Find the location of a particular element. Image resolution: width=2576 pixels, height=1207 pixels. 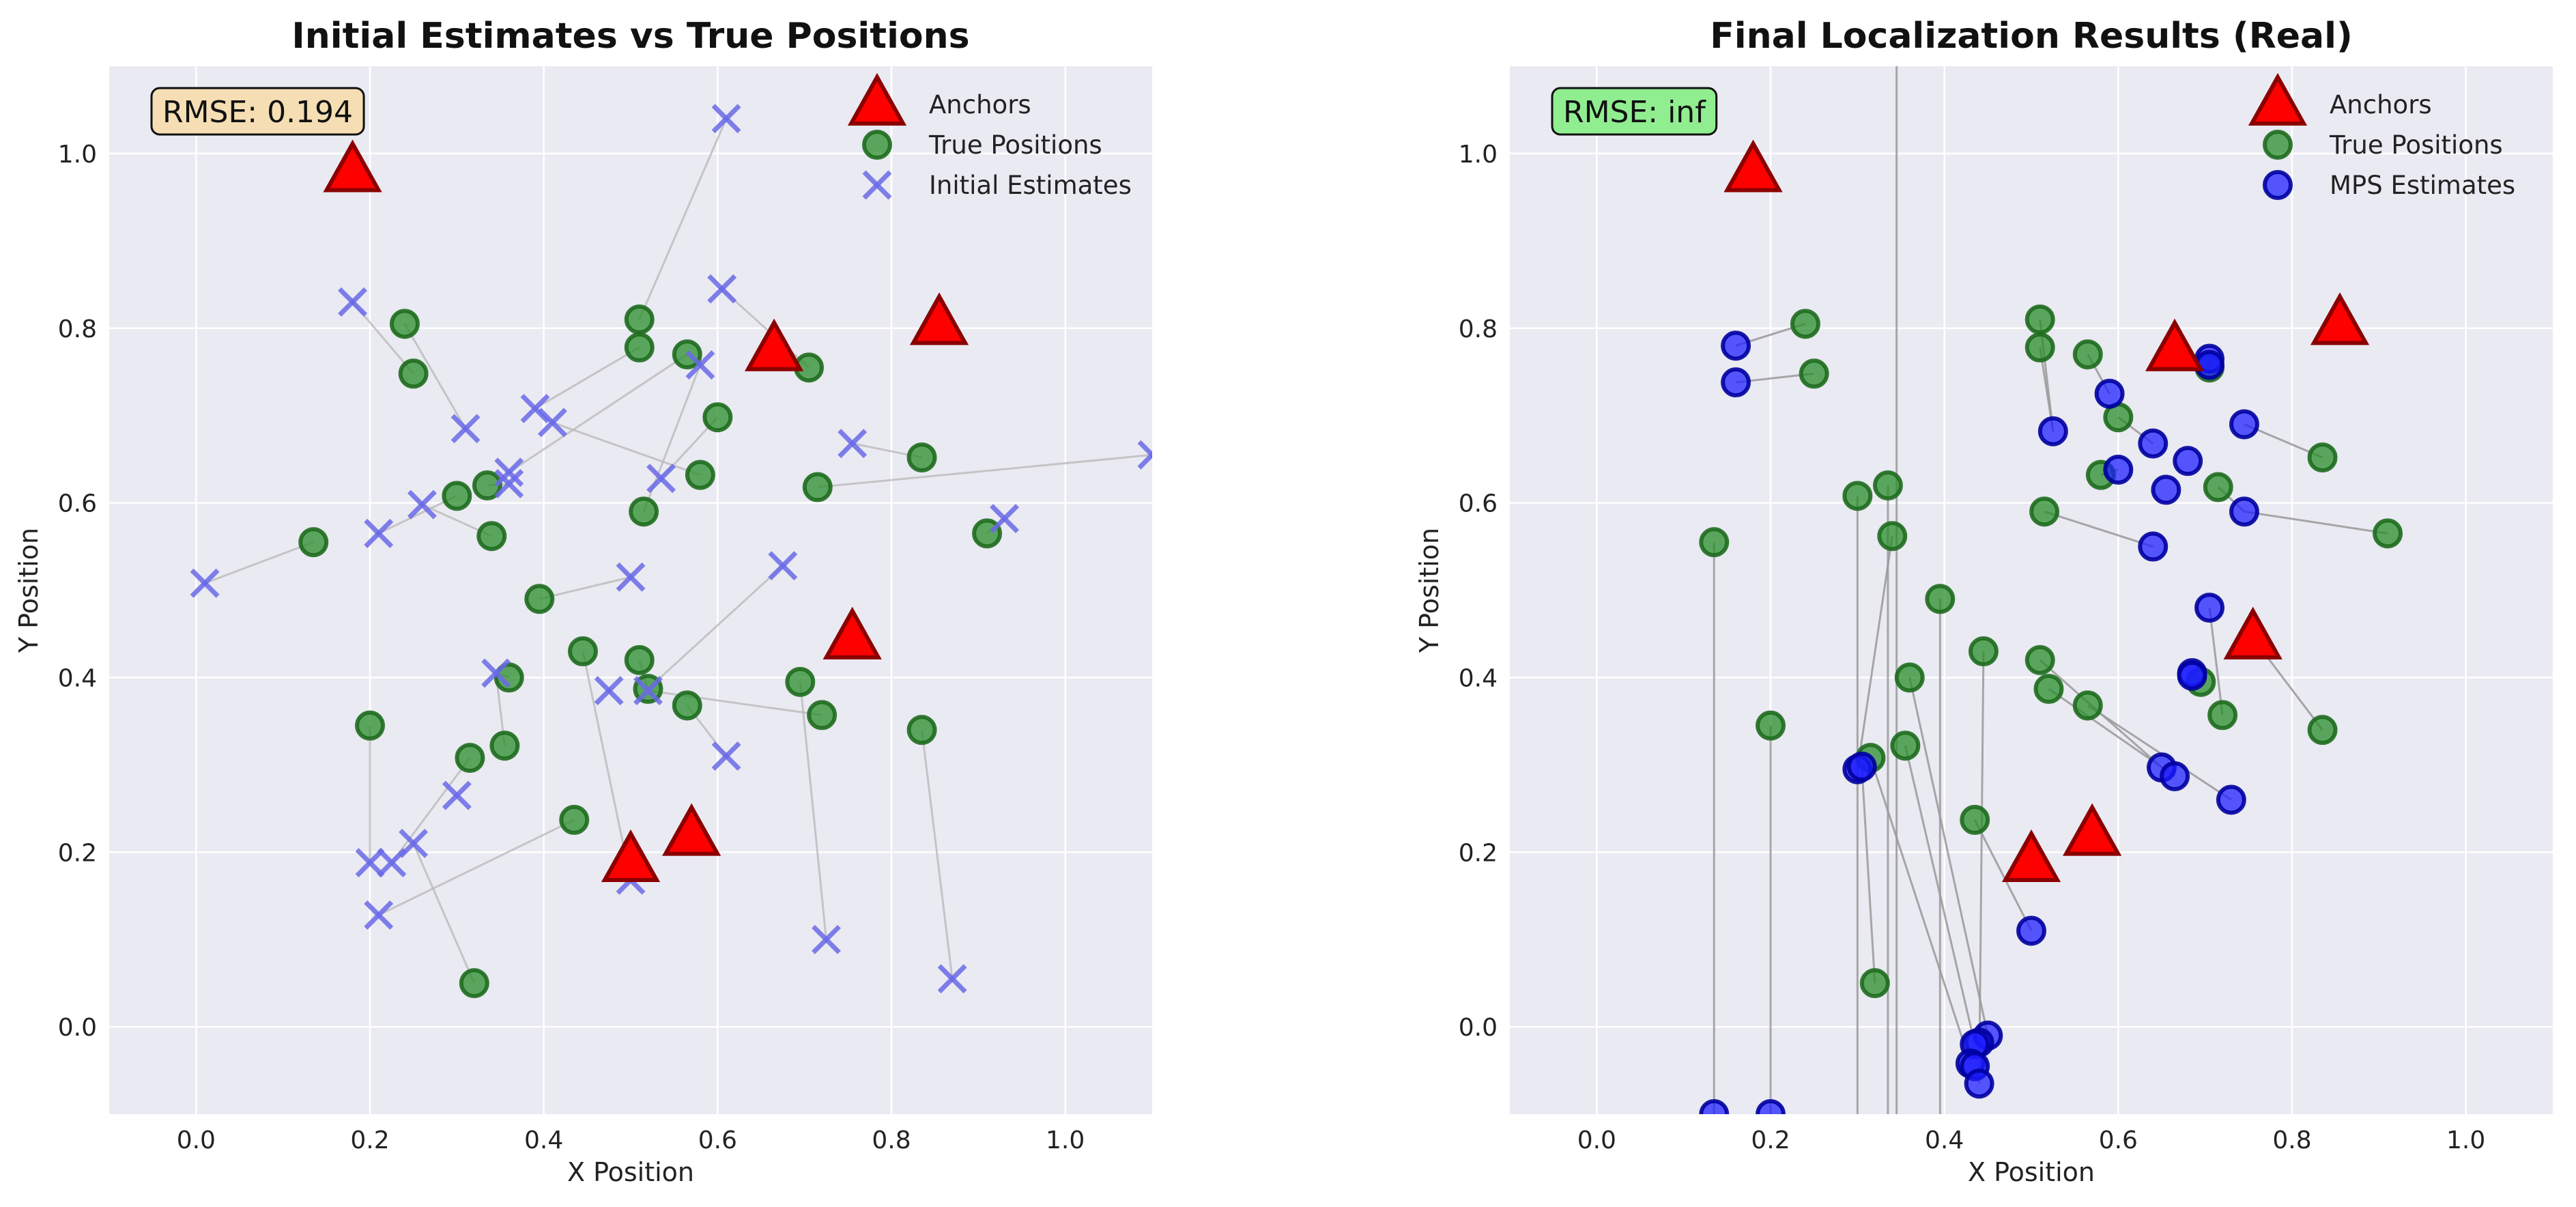

p1-x-tick-label: 0.0 is located at coordinates (196, 1140).